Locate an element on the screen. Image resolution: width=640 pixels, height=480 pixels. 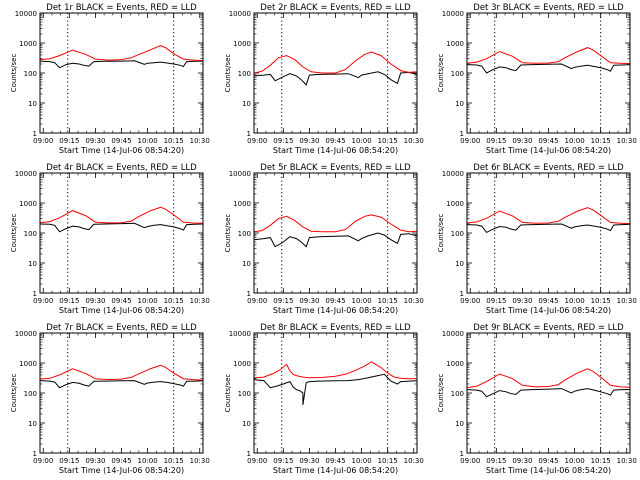
panel-title: Det 3r BLACK = Events, RED = LLD is located at coordinates (548, 8).